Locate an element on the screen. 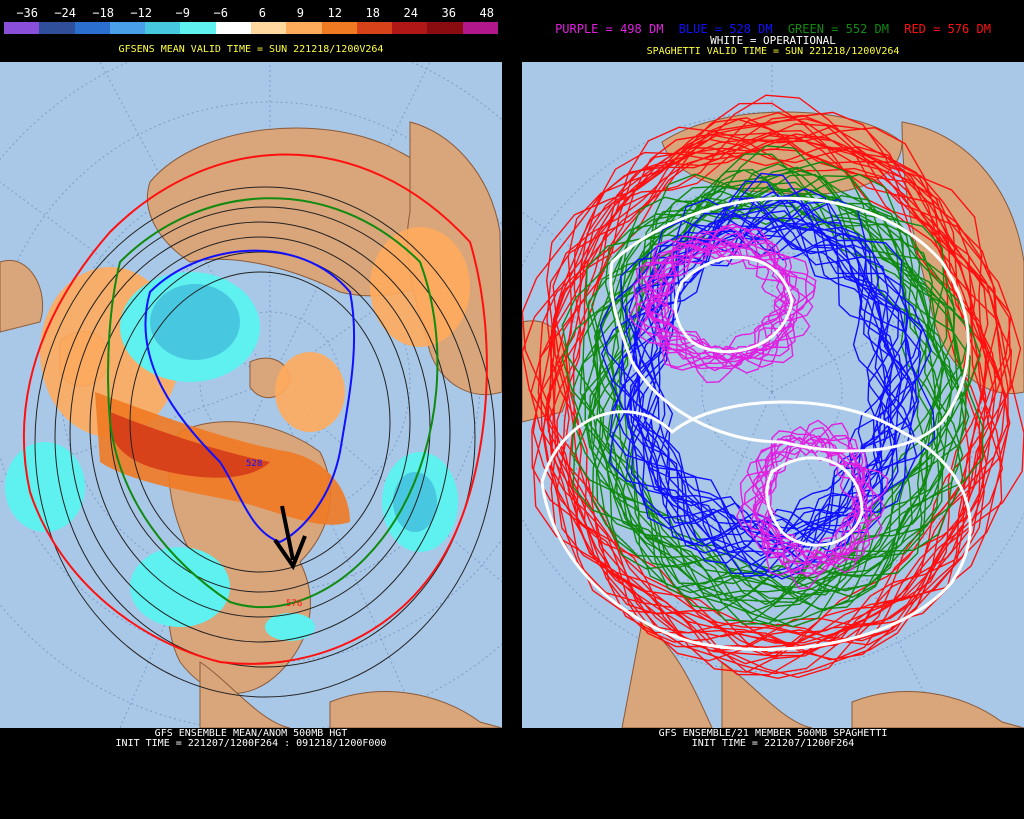  colorbar-tick-label: −36 is located at coordinates (27, 13).